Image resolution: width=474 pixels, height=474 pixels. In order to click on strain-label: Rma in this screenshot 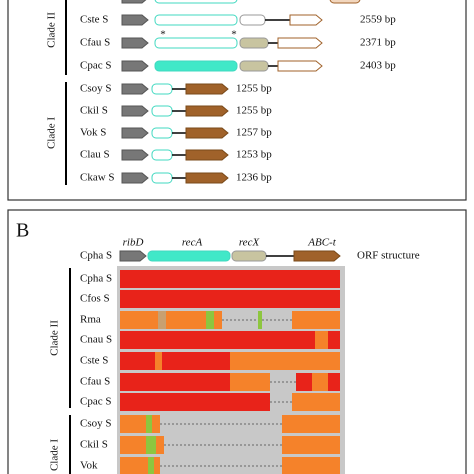, I will do `click(90, 320)`.